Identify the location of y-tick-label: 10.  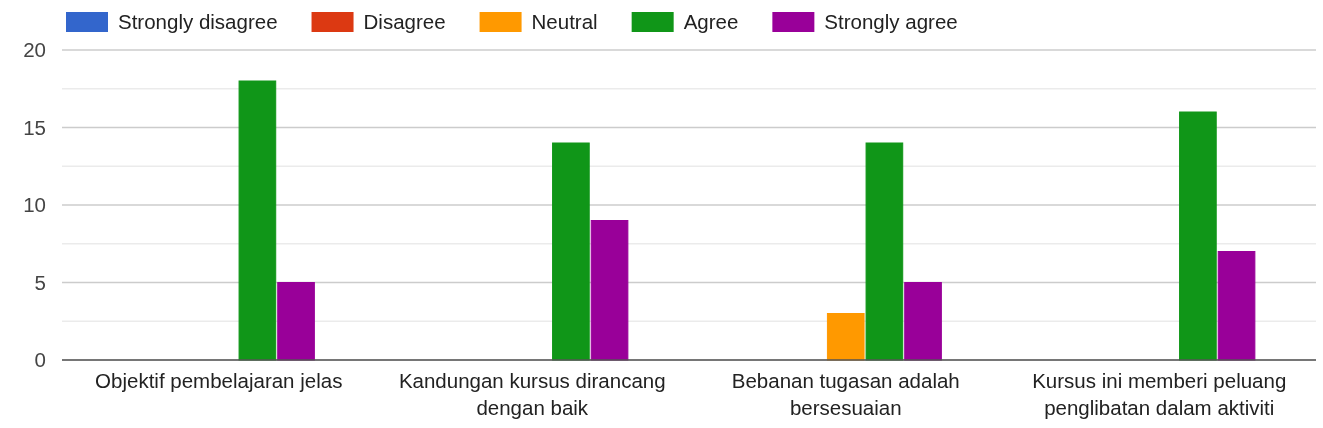
(34, 205).